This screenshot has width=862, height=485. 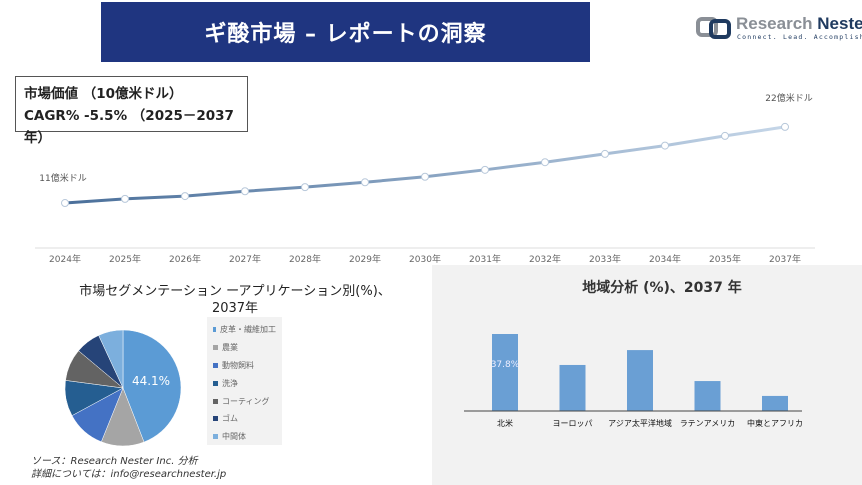 What do you see at coordinates (244, 348) in the screenshot?
I see `legend-item: 農業` at bounding box center [244, 348].